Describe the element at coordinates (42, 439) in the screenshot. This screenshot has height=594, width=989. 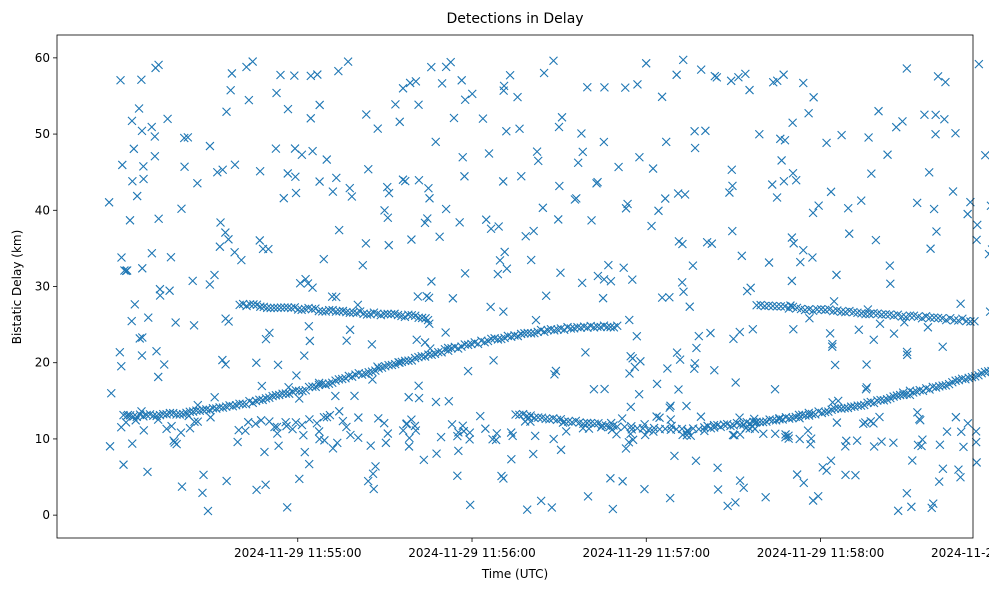
I see `y-tick-label: 10` at that location.